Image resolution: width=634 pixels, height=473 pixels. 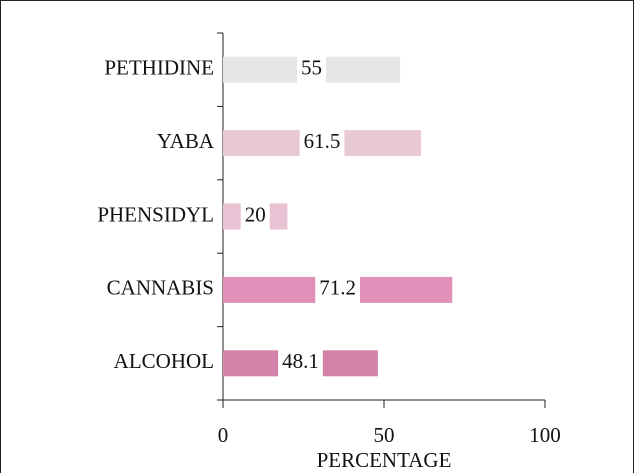 What do you see at coordinates (164, 361) in the screenshot?
I see `y-tick-label: ALCOHOL` at bounding box center [164, 361].